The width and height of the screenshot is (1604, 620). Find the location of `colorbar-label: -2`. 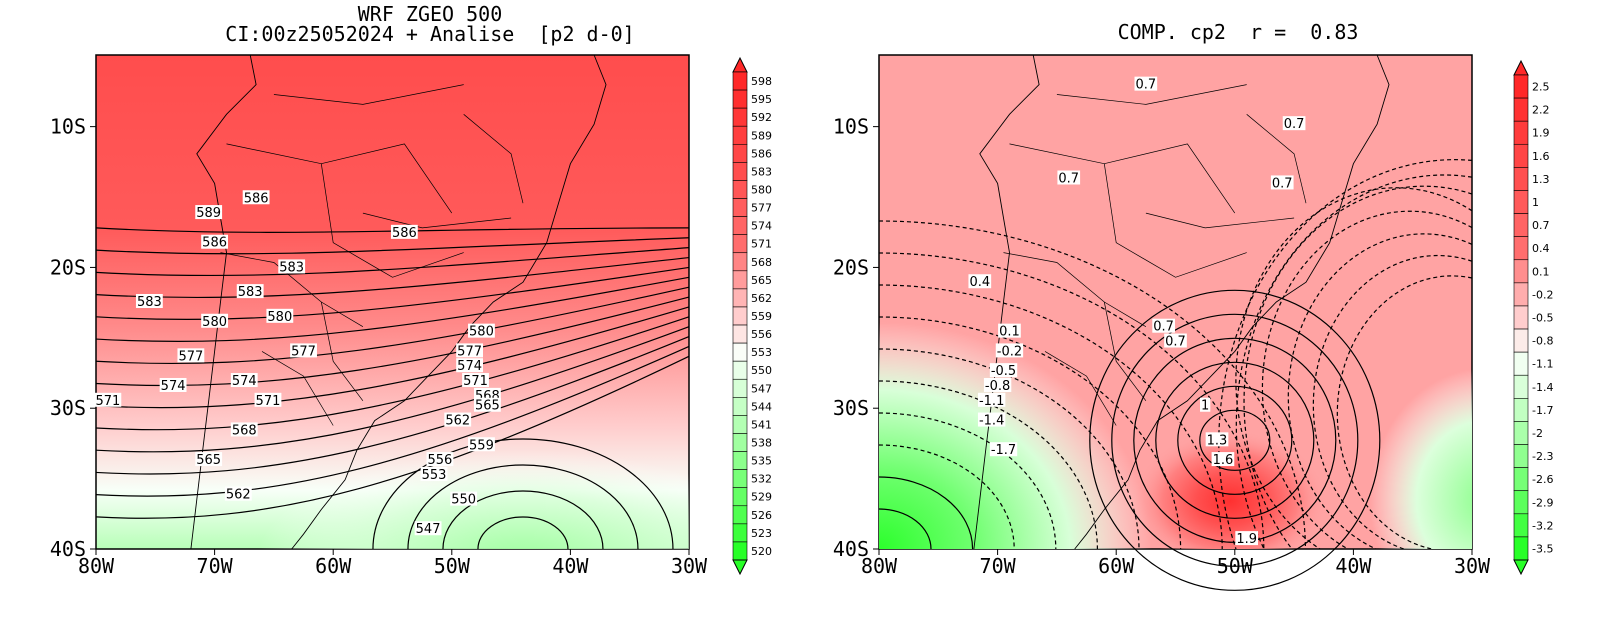

colorbar-label: -2 is located at coordinates (1537, 433).